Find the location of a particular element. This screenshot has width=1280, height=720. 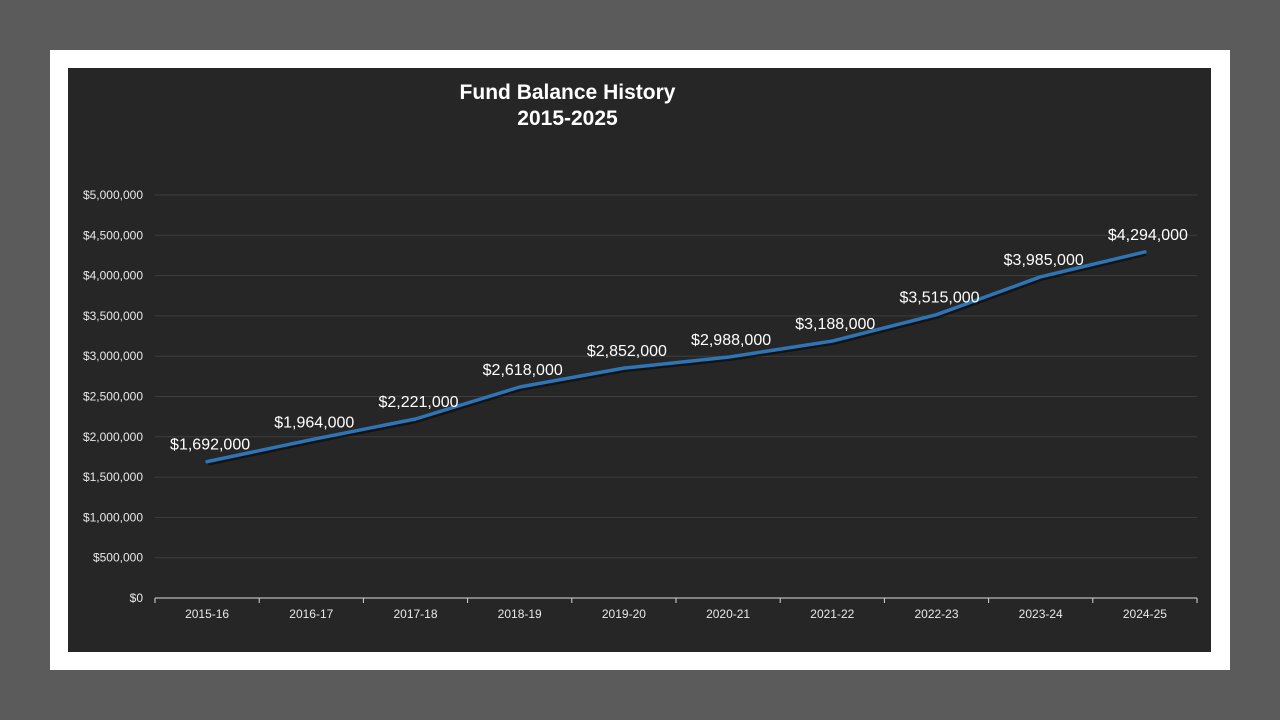

x-tick-label: 2024-25 is located at coordinates (1145, 614).